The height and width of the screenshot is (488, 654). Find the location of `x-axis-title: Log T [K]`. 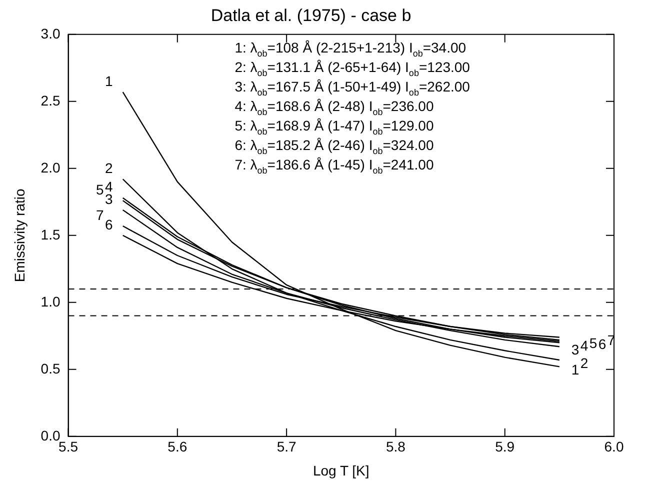

x-axis-title: Log T [K] is located at coordinates (341, 470).